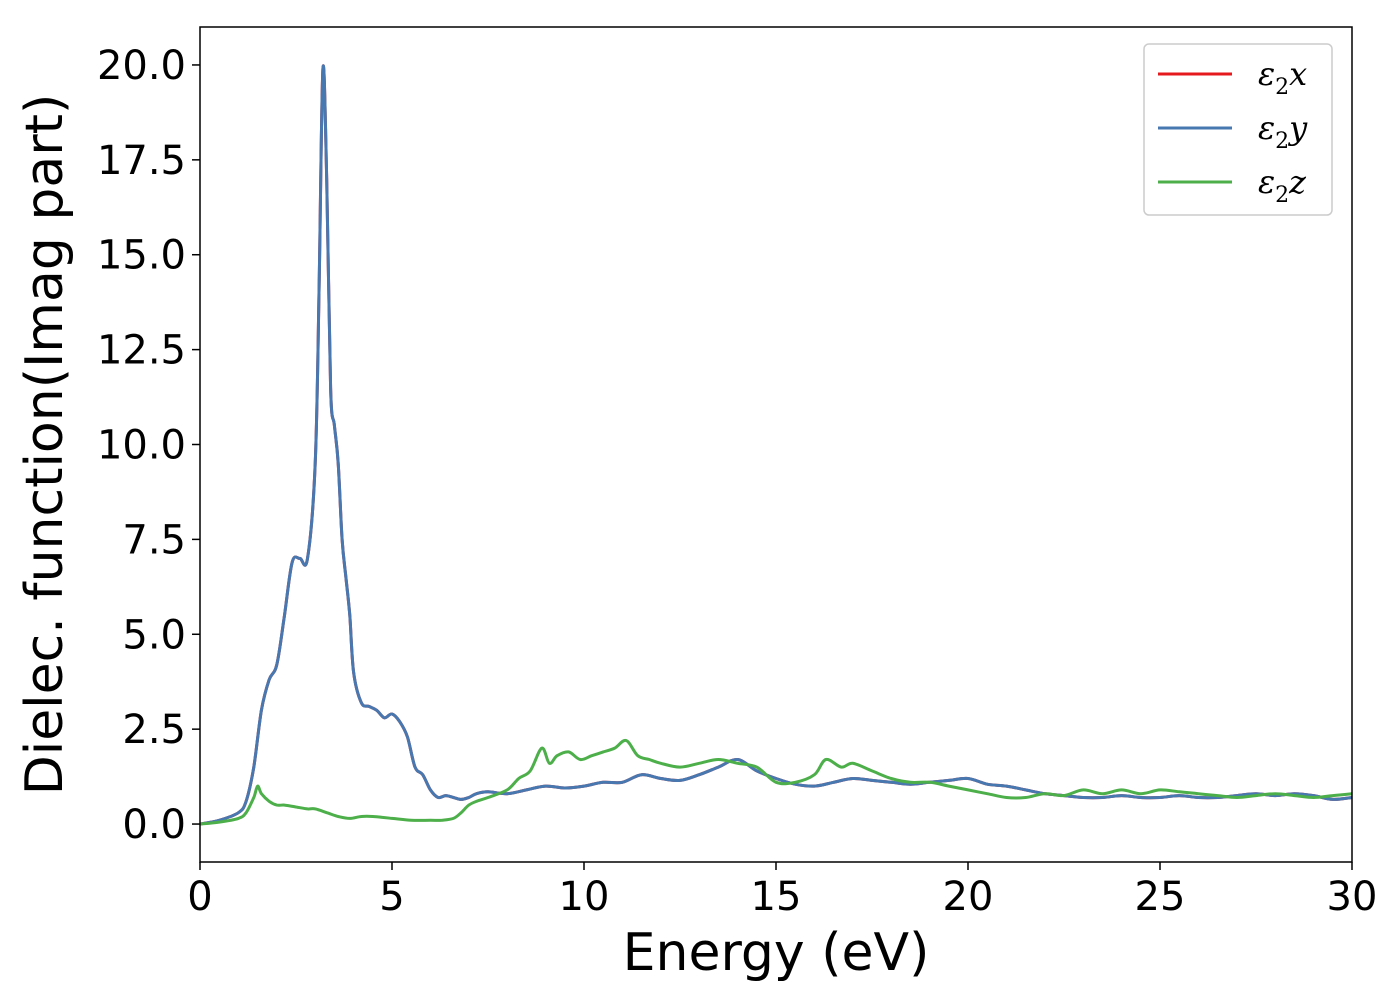 The width and height of the screenshot is (1400, 1000). Describe the element at coordinates (199, 897) in the screenshot. I see `x-tick-label: 0` at that location.